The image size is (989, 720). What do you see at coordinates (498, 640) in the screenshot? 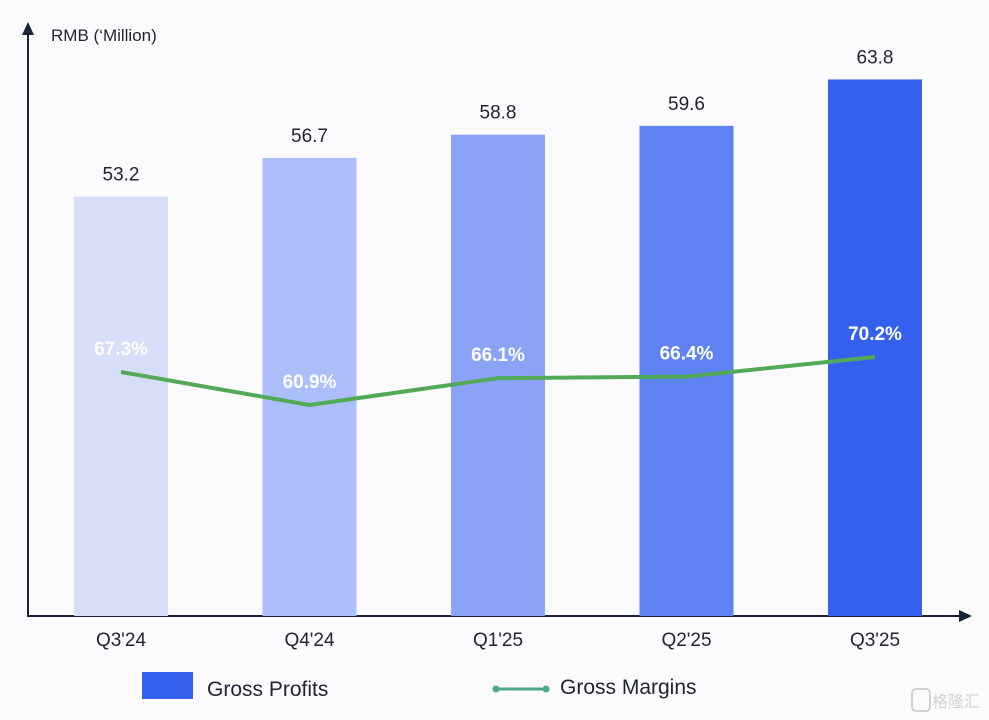
I see `x-tick-label: Q1'25` at bounding box center [498, 640].